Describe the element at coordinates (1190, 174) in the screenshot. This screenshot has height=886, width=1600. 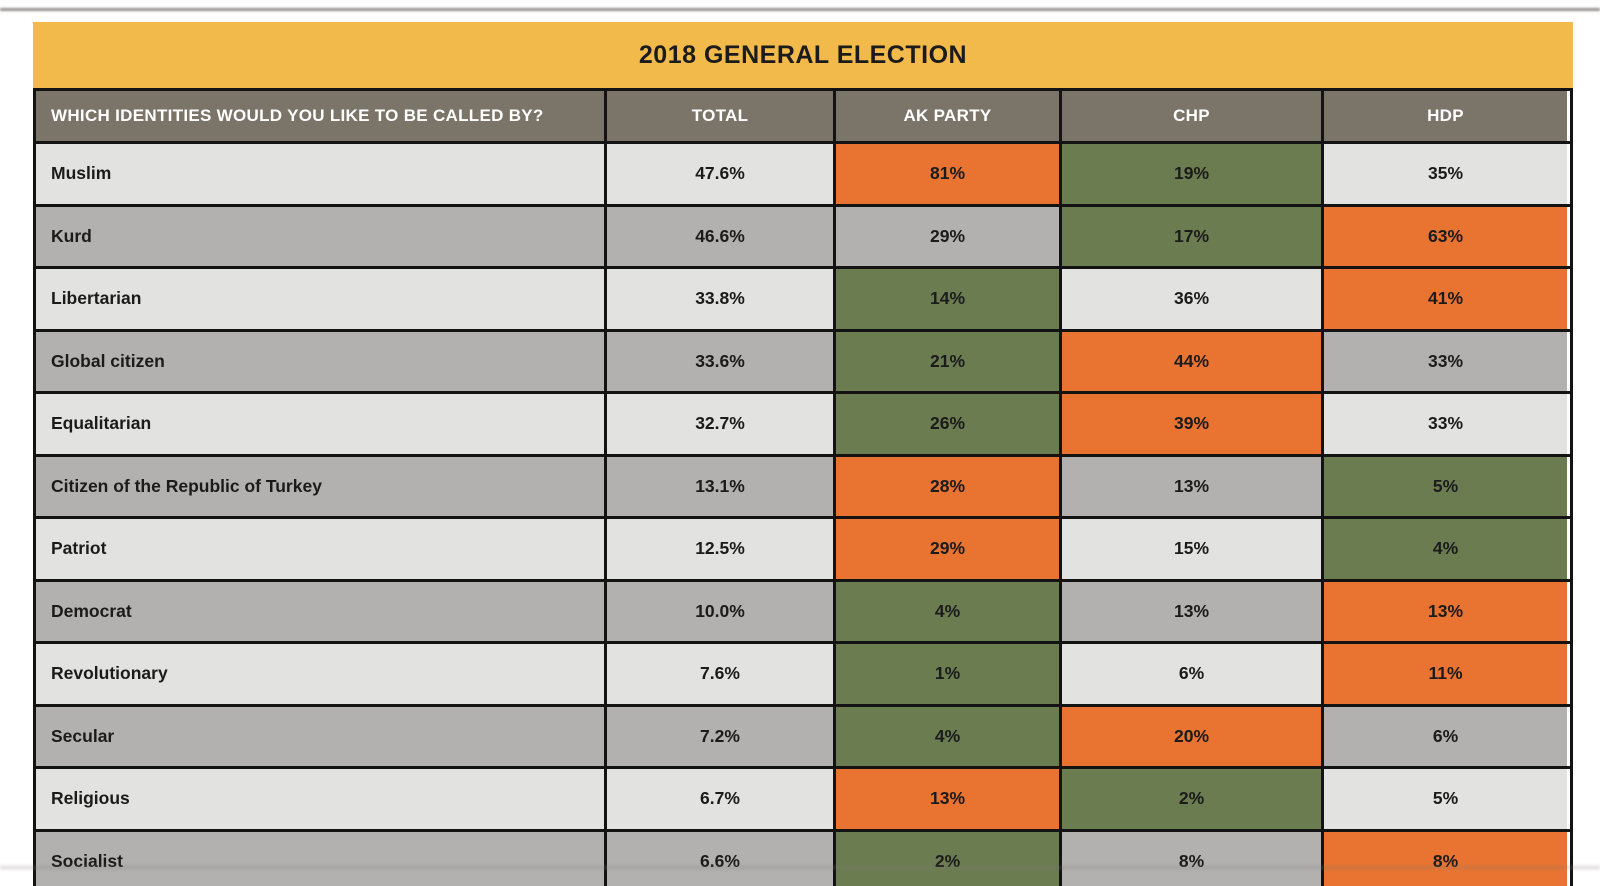
I see `chp-value-cell: 19%` at that location.